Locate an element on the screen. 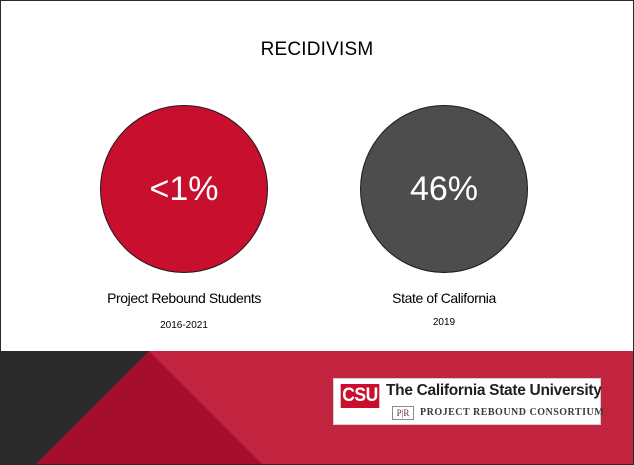  pr-mark-p: P is located at coordinates (399, 413).